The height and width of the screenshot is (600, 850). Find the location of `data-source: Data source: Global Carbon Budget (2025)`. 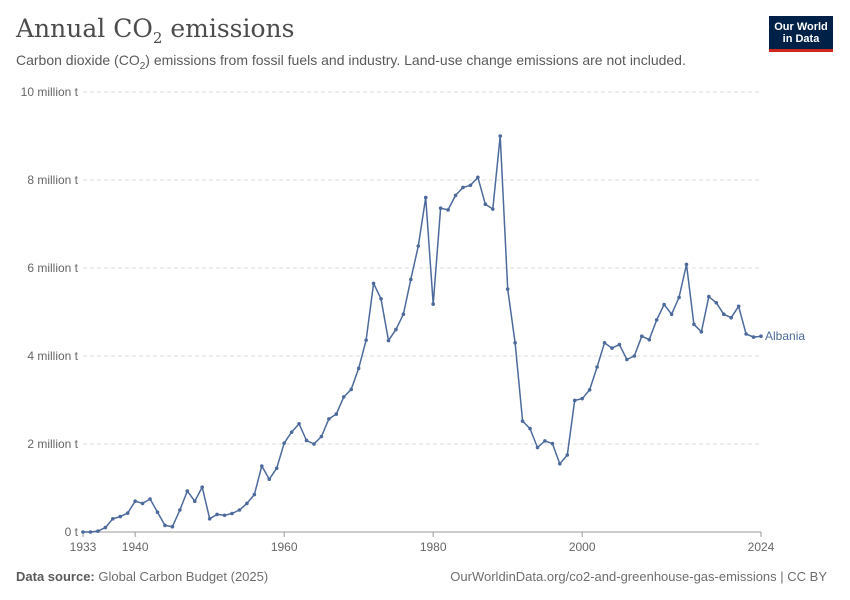

data-source: Data source: Global Carbon Budget (2025) is located at coordinates (142, 576).